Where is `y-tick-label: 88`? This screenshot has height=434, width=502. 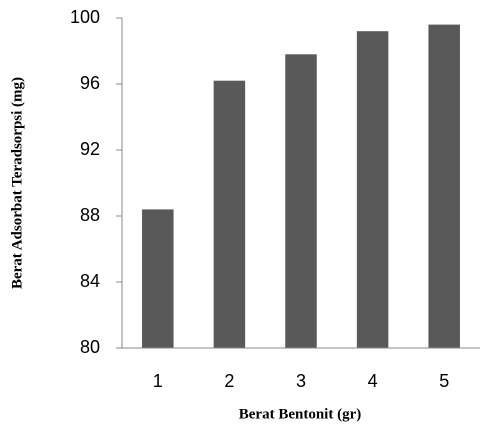 y-tick-label: 88 is located at coordinates (90, 215).